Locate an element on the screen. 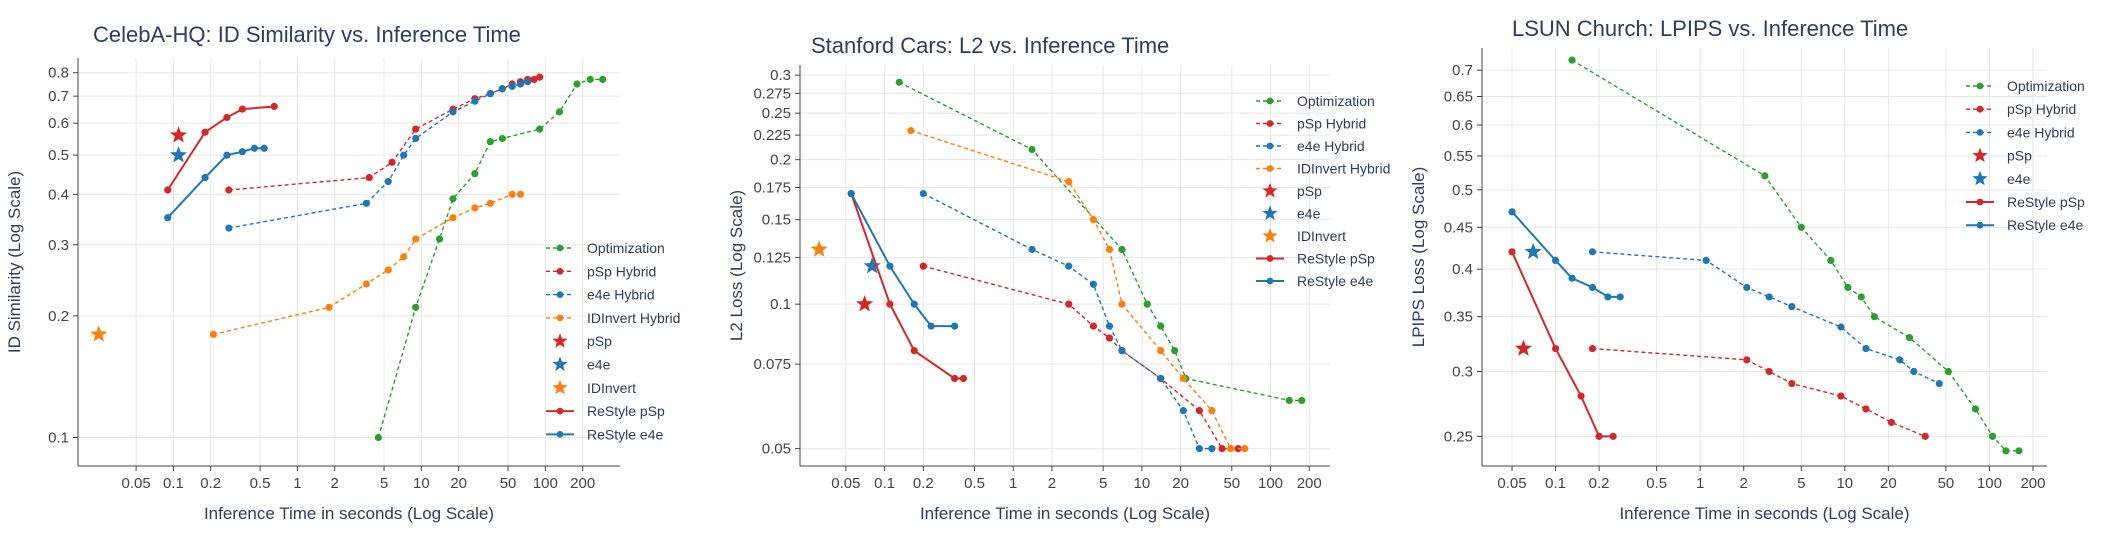 The width and height of the screenshot is (2113, 533). legend-label: ReStyle pSp is located at coordinates (626, 411).